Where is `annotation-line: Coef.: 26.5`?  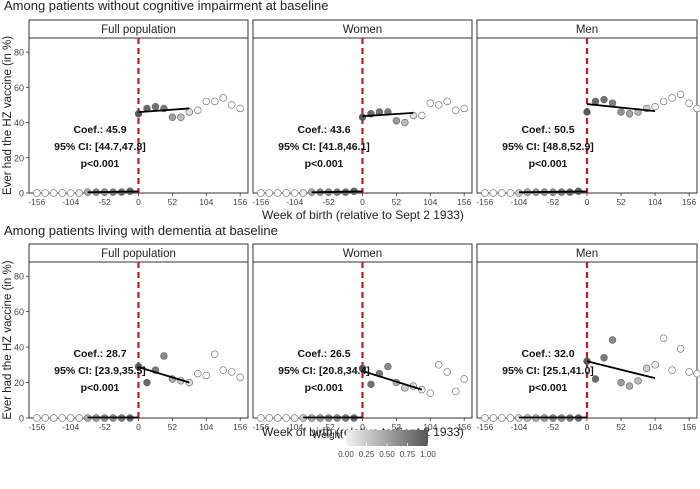
annotation-line: Coef.: 26.5 is located at coordinates (323, 354).